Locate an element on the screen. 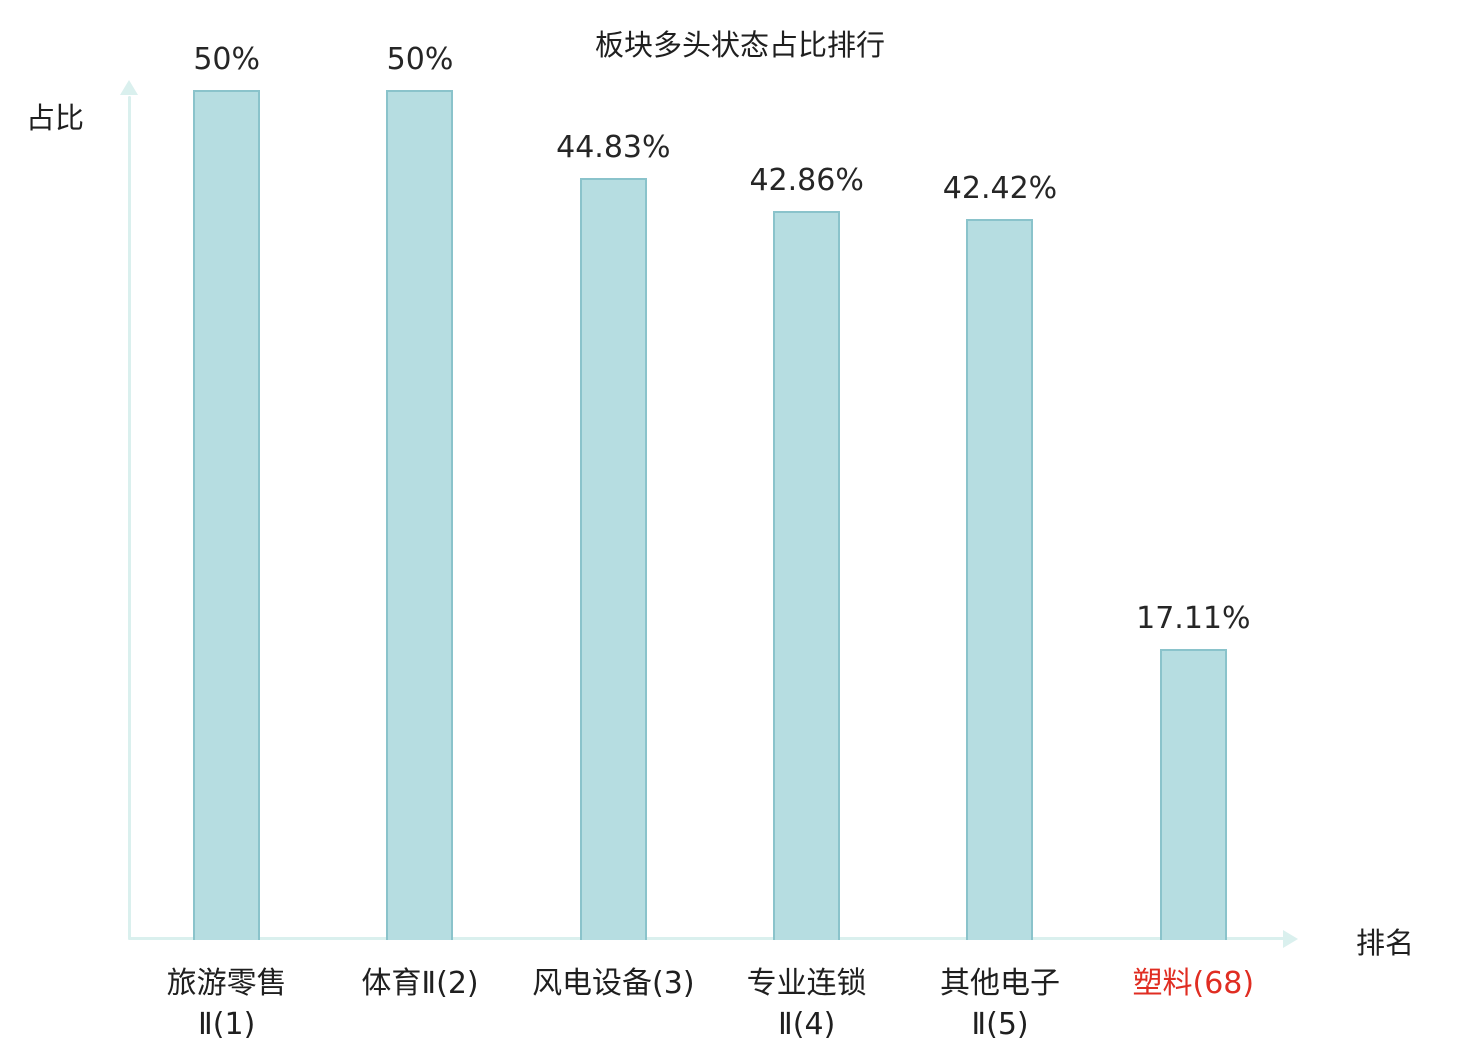 Image resolution: width=1480 pixels, height=1040 pixels. bar-column: 42.86% 专业连锁 Ⅱ(4) is located at coordinates (806, 520).